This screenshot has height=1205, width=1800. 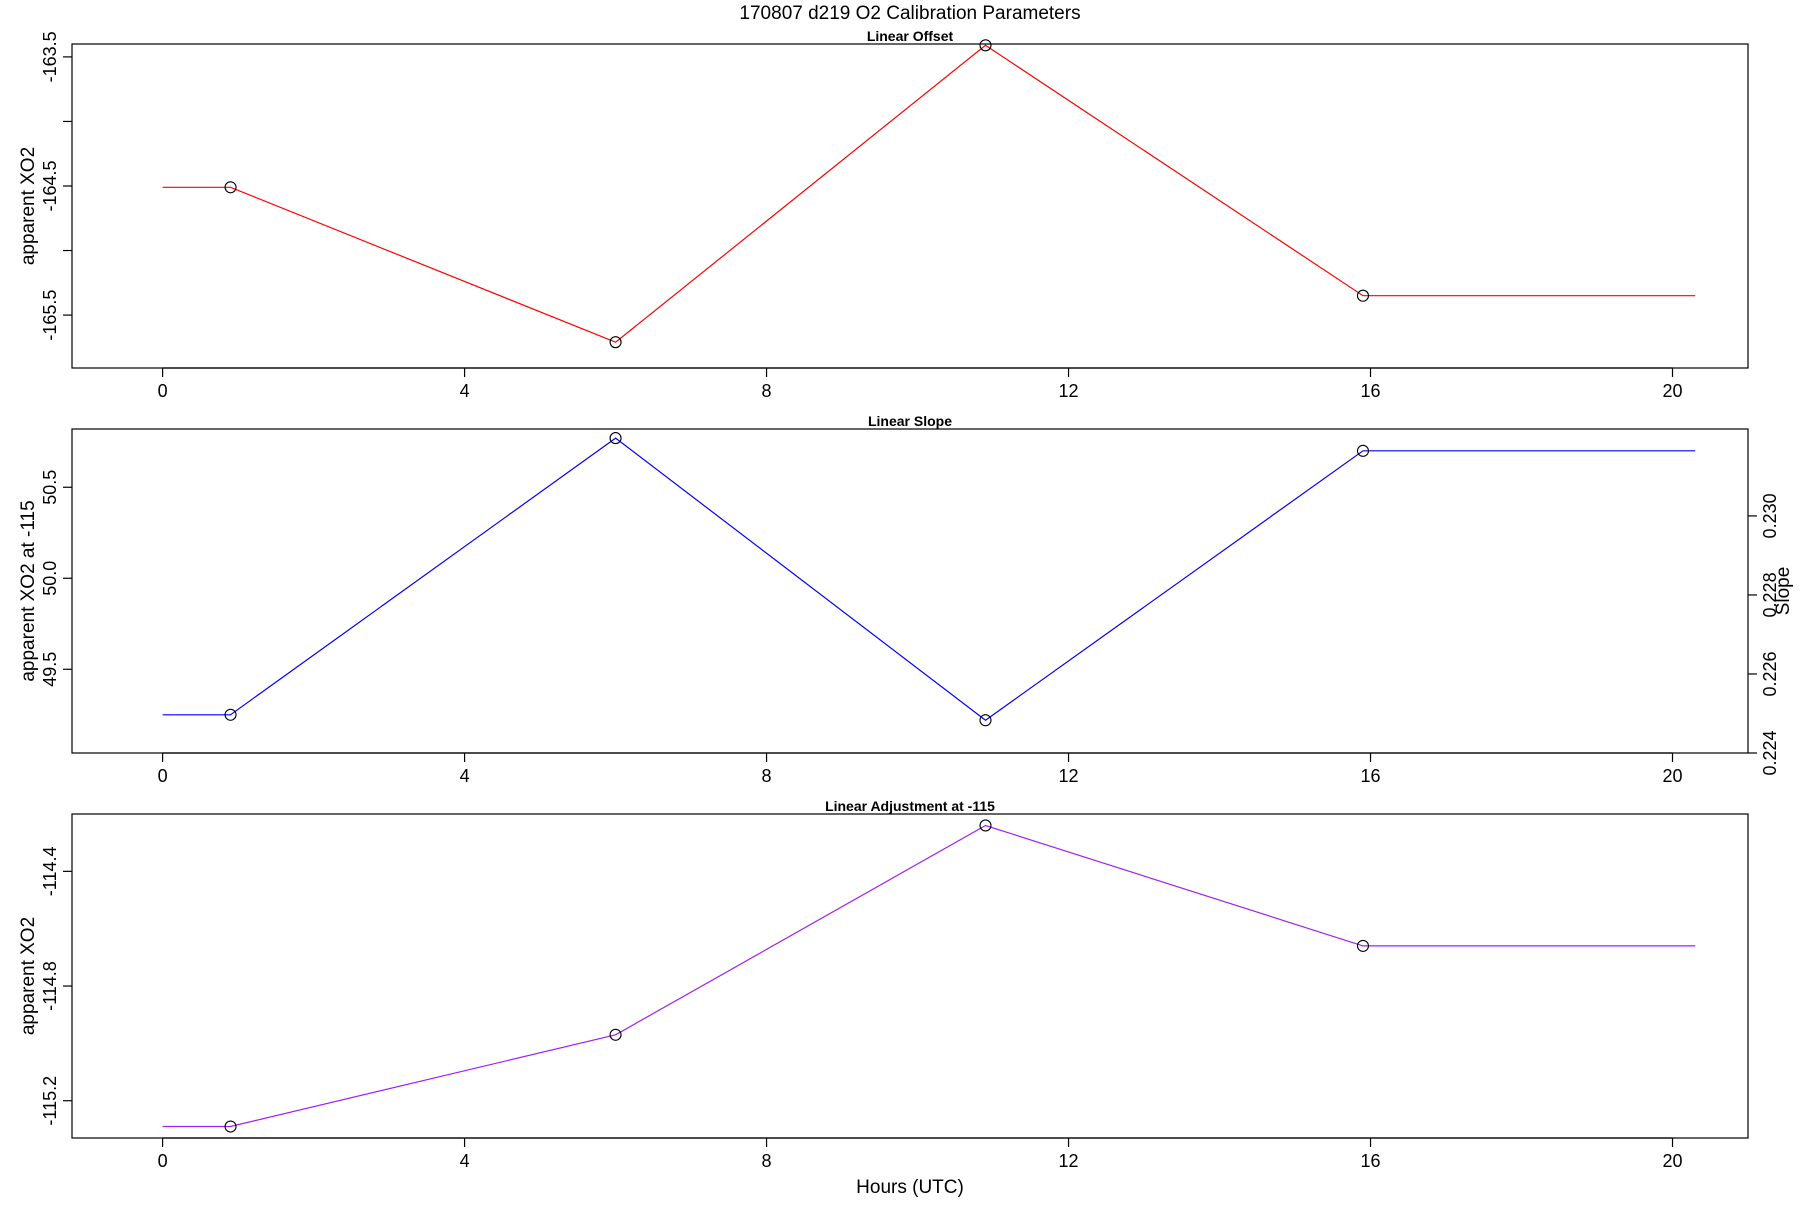 What do you see at coordinates (50, 487) in the screenshot?
I see `y-tick-label: 50.5` at bounding box center [50, 487].